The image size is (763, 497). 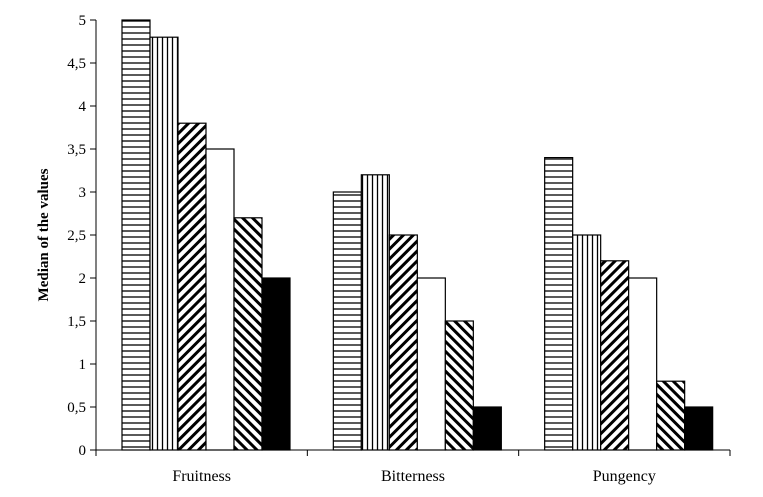 I want to click on y-tick-label: 0, so click(x=83, y=451).